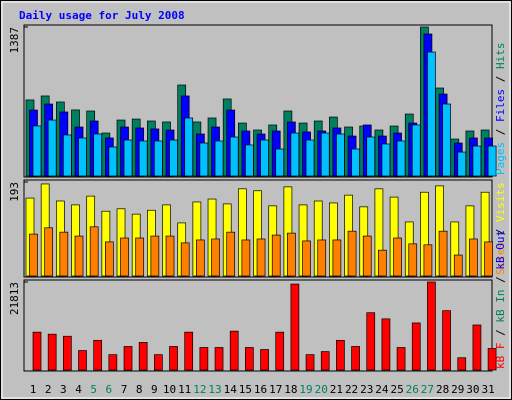 This screenshot has height=400, width=512. What do you see at coordinates (109, 389) in the screenshot?
I see `x-tick-label: 6` at bounding box center [109, 389].